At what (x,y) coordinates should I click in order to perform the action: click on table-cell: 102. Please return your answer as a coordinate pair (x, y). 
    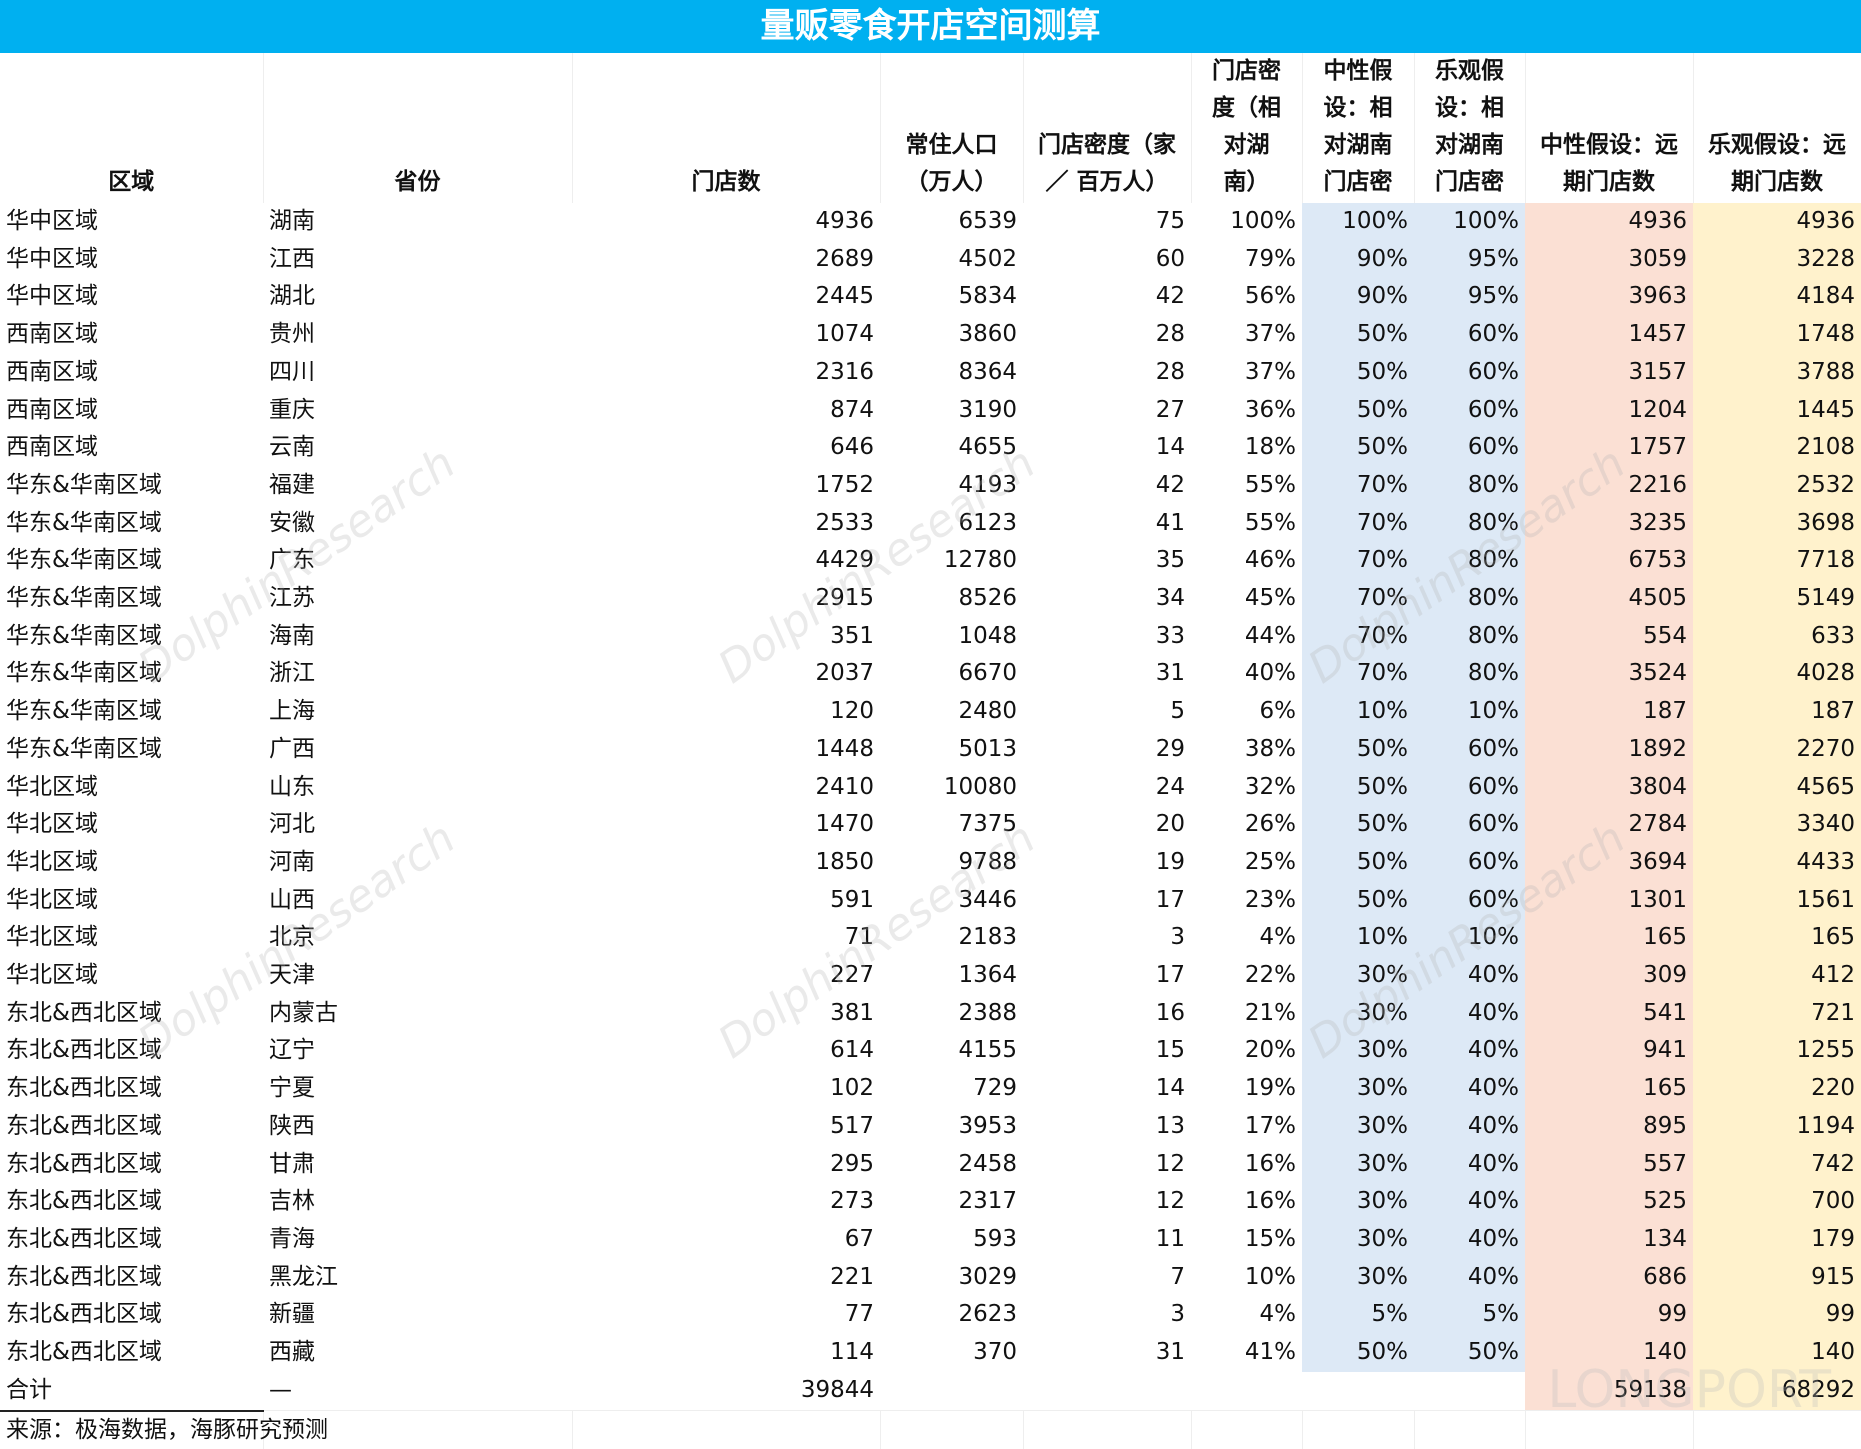
    Looking at the image, I should click on (726, 1089).